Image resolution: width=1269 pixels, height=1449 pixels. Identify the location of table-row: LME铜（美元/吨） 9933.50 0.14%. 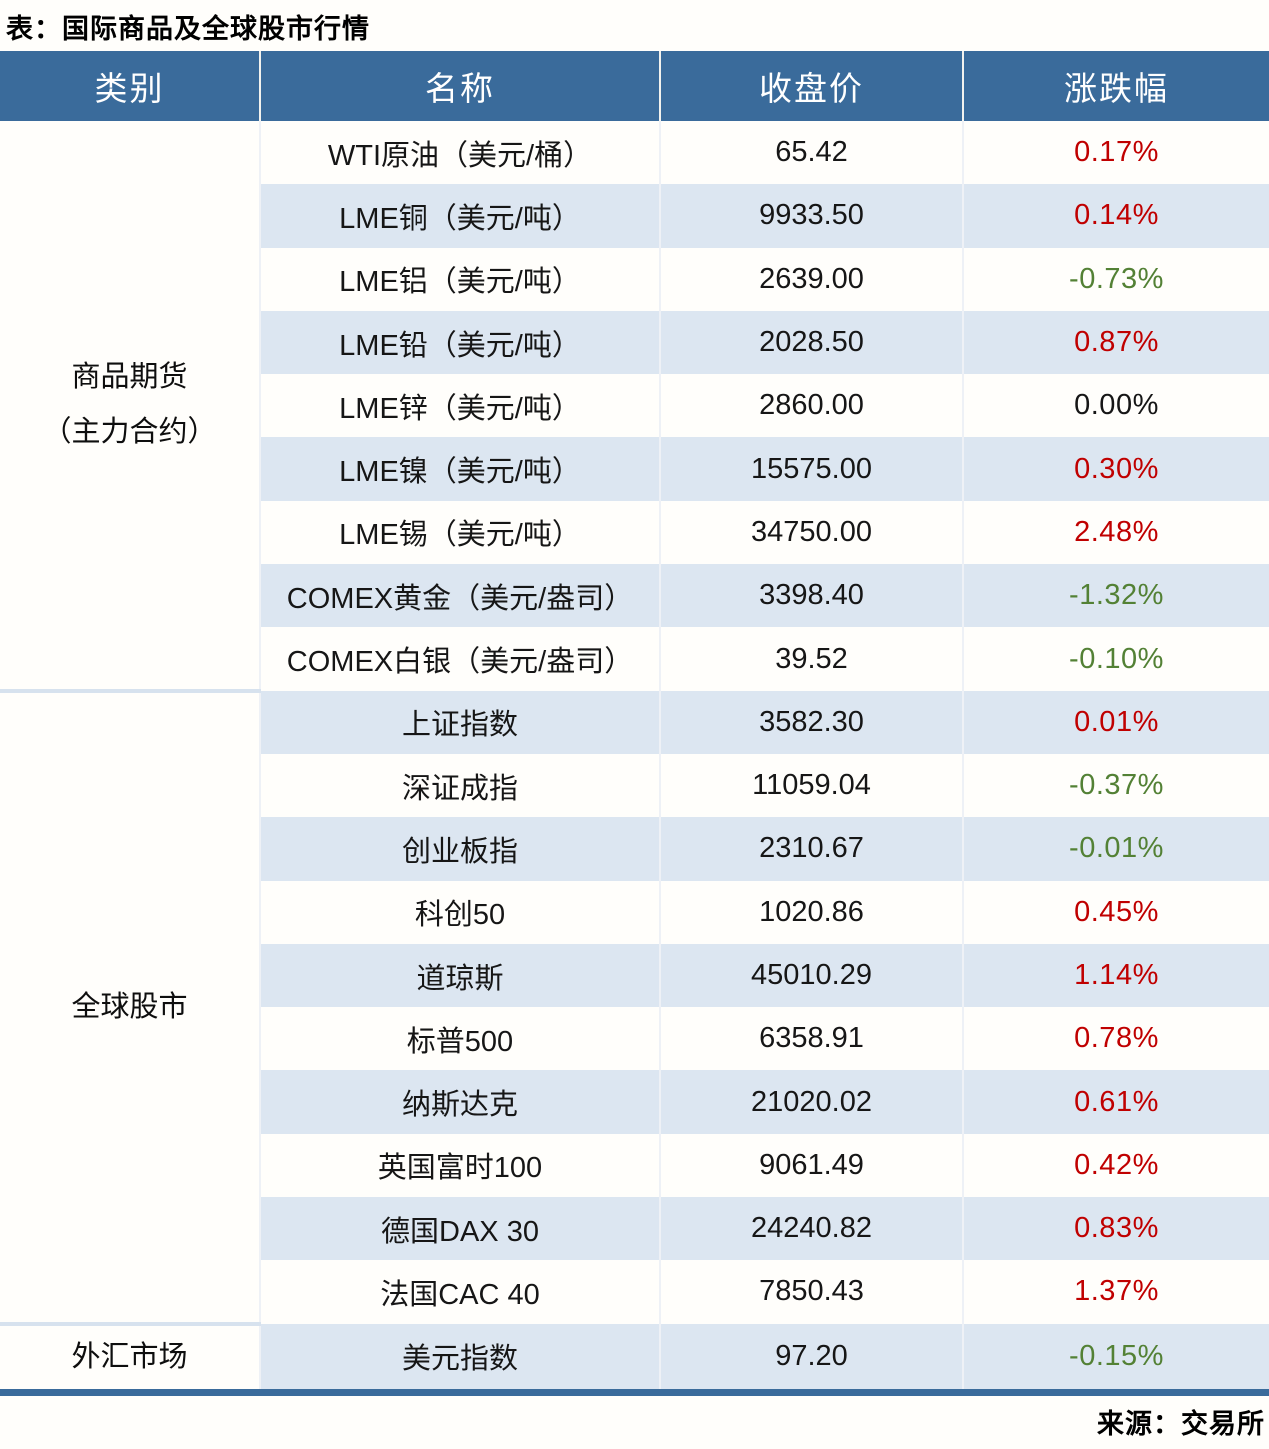
(634, 216).